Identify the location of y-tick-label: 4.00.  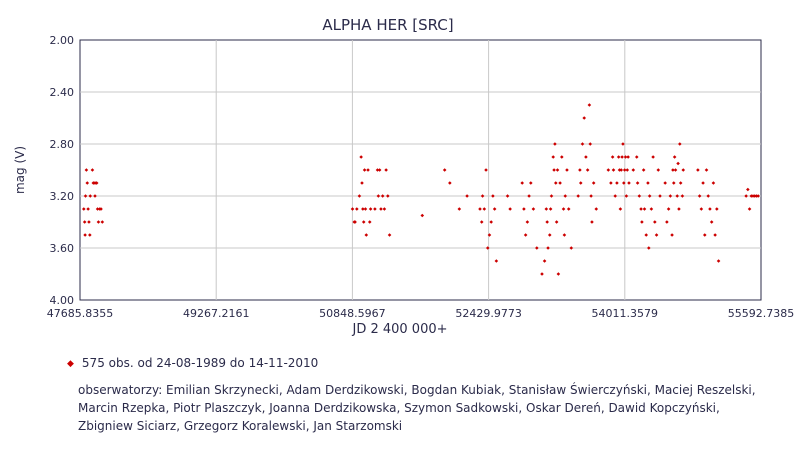
(62, 300).